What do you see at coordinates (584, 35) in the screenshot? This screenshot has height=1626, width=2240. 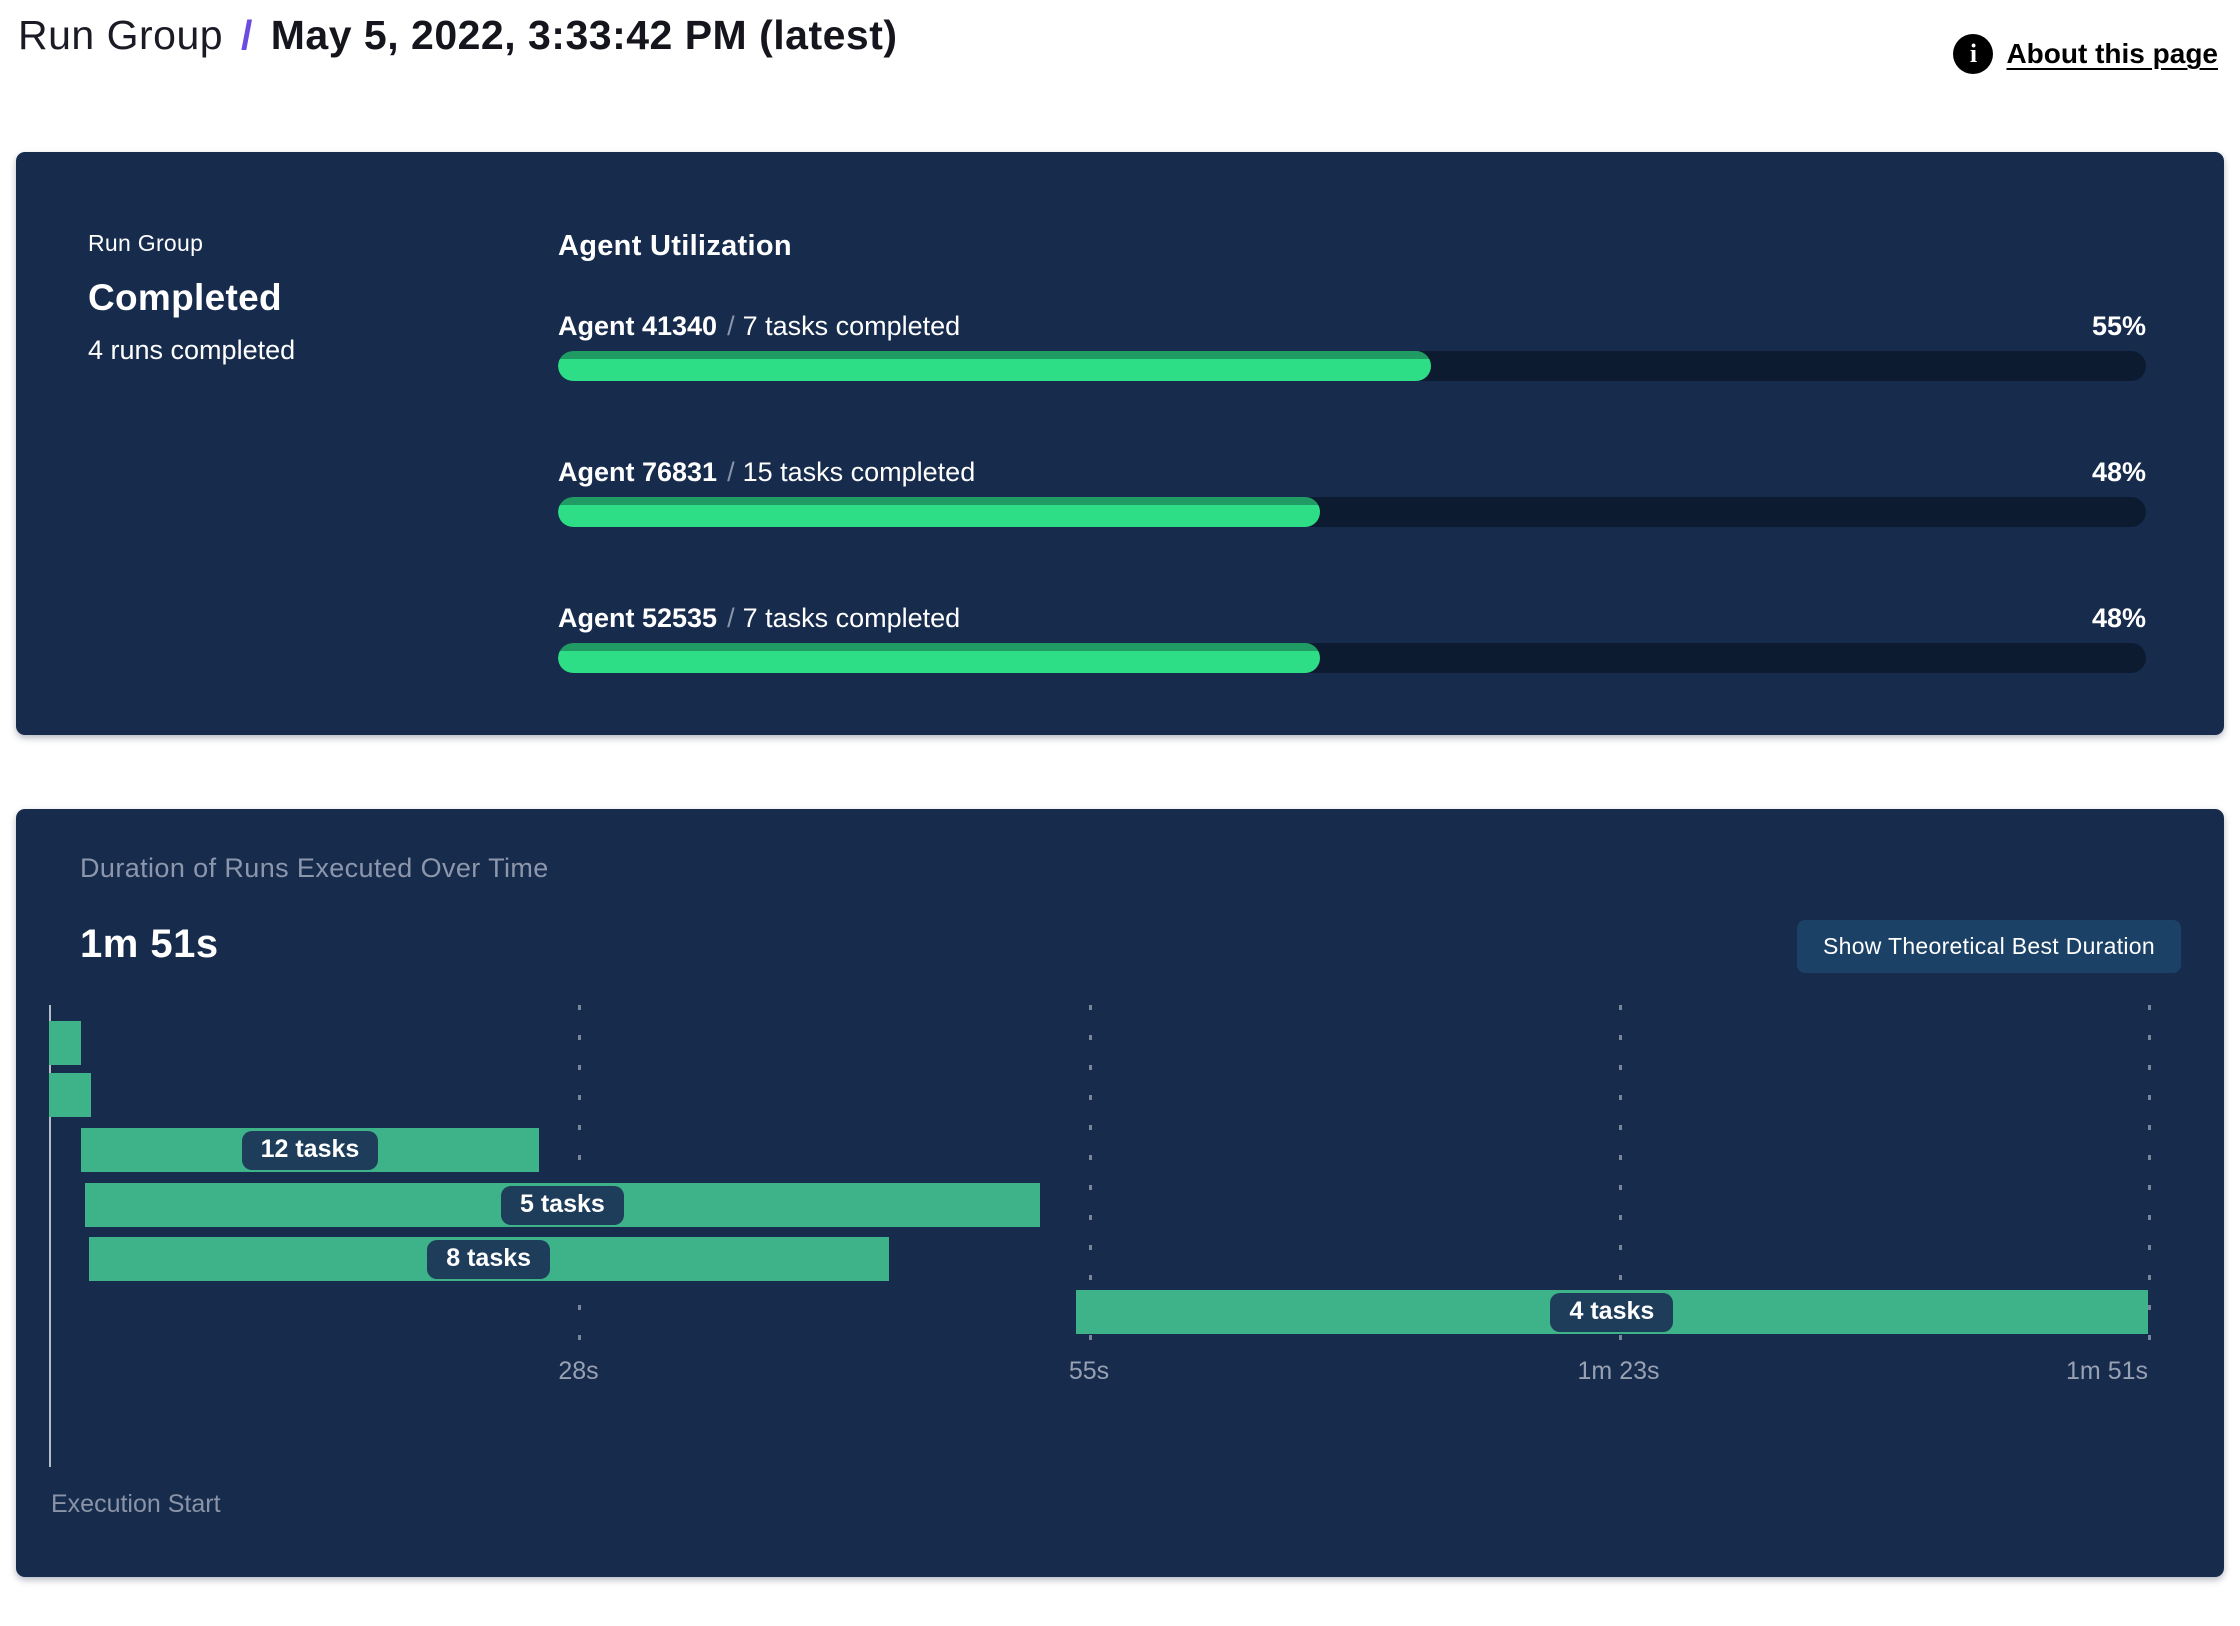 I see `page-title: May 5, 2022, 3:33:42 PM (latest)` at bounding box center [584, 35].